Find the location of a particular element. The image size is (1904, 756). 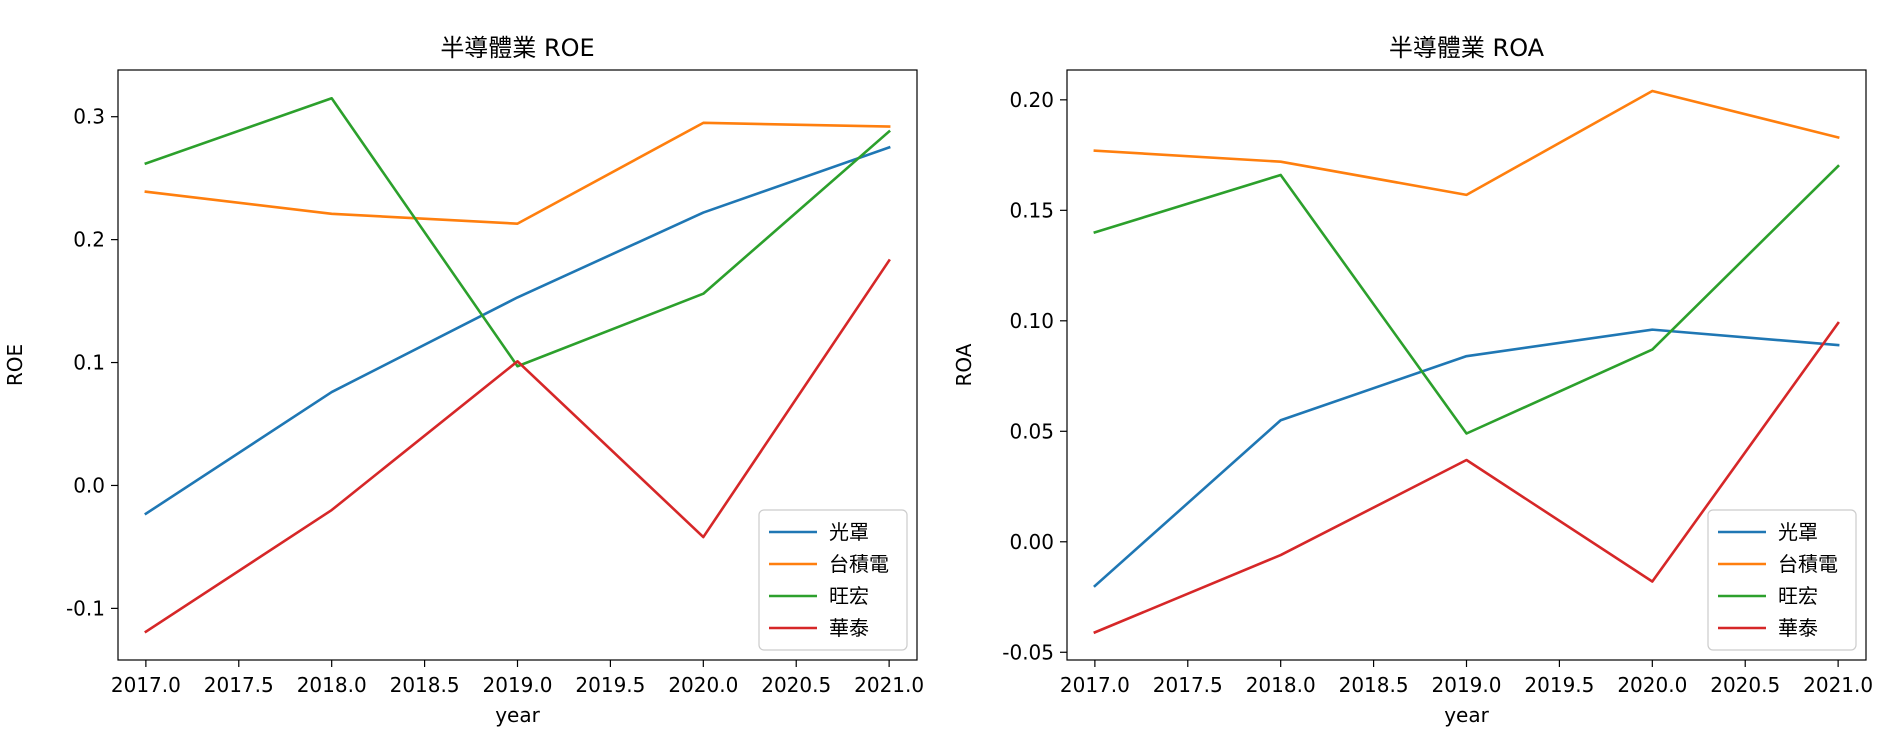

y-axis-label: ROE is located at coordinates (15, 365).